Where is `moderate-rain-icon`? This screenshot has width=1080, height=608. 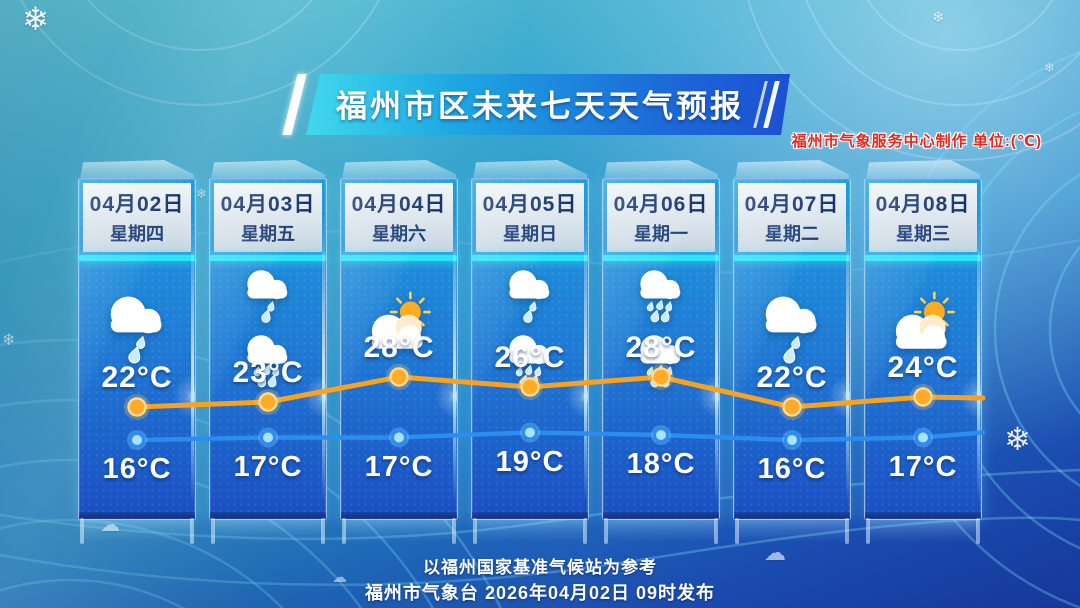 moderate-rain-icon is located at coordinates (661, 293).